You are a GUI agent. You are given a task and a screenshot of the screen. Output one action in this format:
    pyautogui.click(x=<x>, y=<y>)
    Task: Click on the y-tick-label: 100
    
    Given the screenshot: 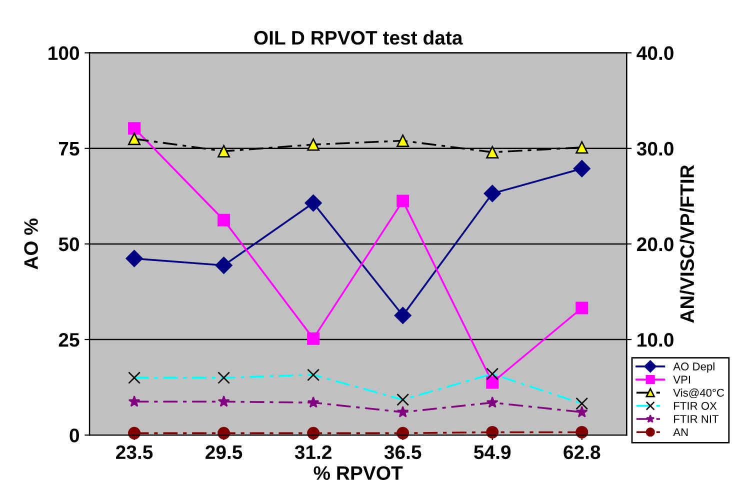 What is the action you would take?
    pyautogui.click(x=64, y=53)
    